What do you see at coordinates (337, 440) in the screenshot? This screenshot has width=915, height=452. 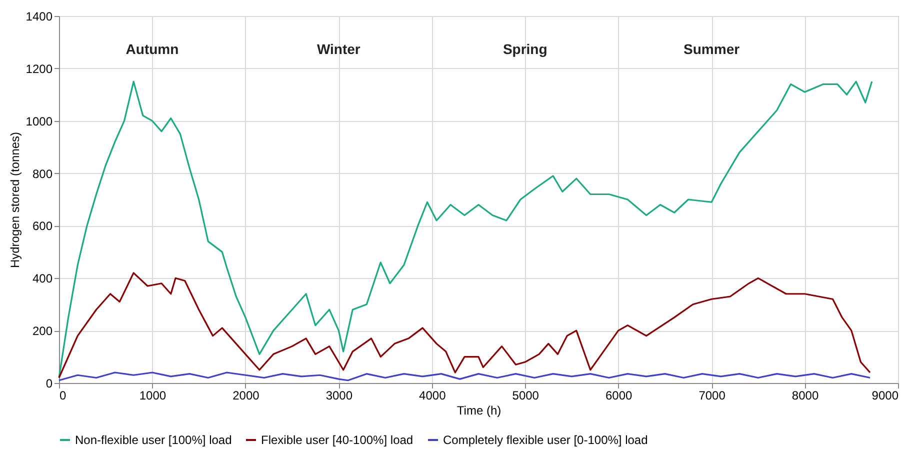 I see `legend-label: Flexible user [40-100%] load` at bounding box center [337, 440].